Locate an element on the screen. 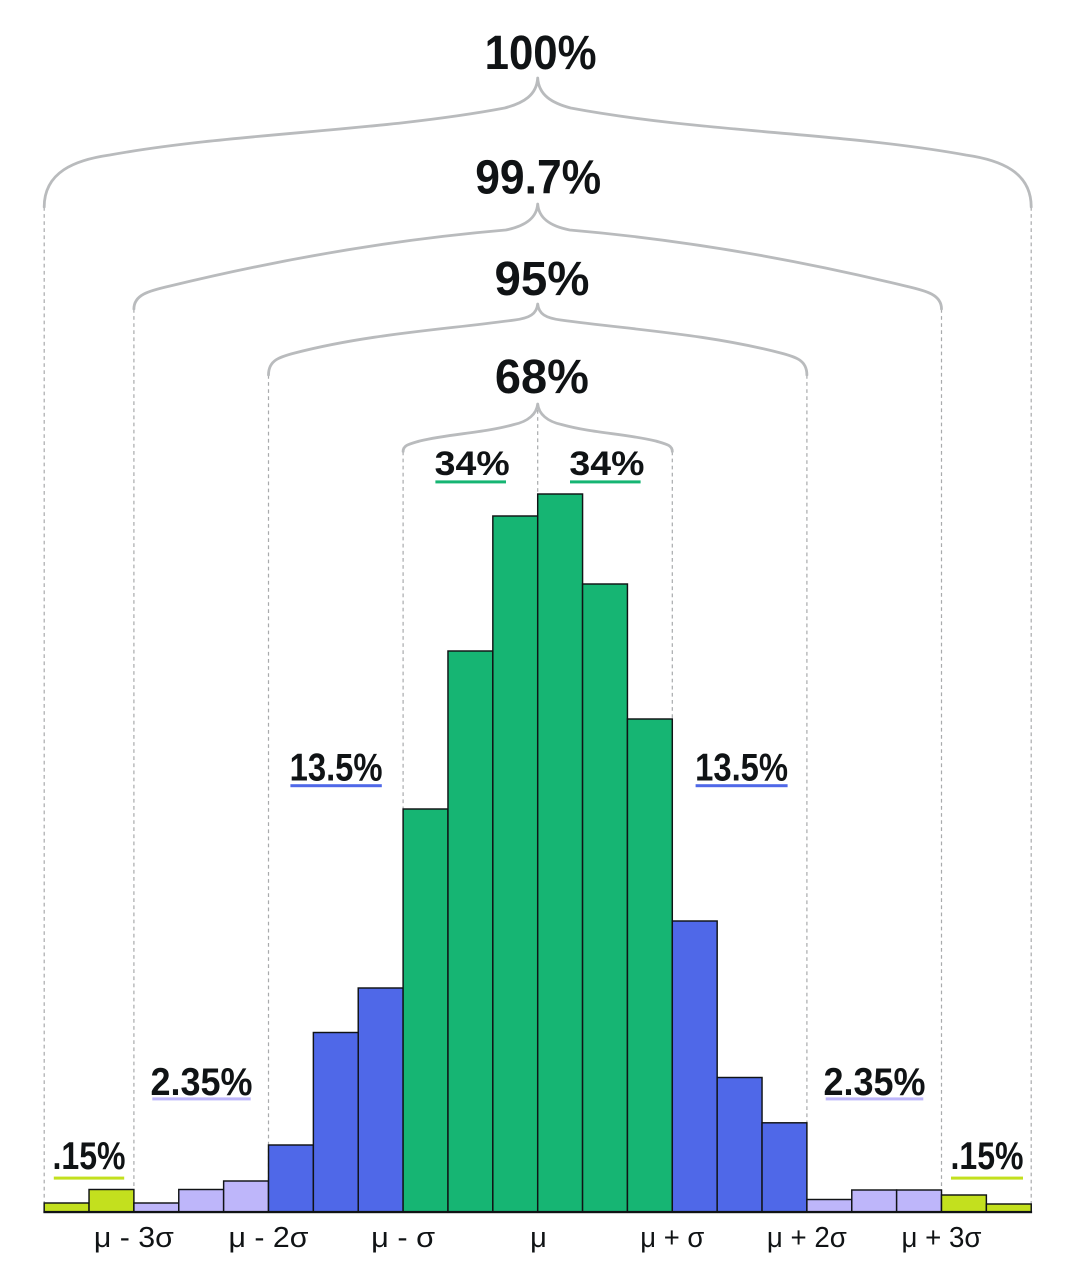  svg-text: 95% is located at coordinates (542, 279).